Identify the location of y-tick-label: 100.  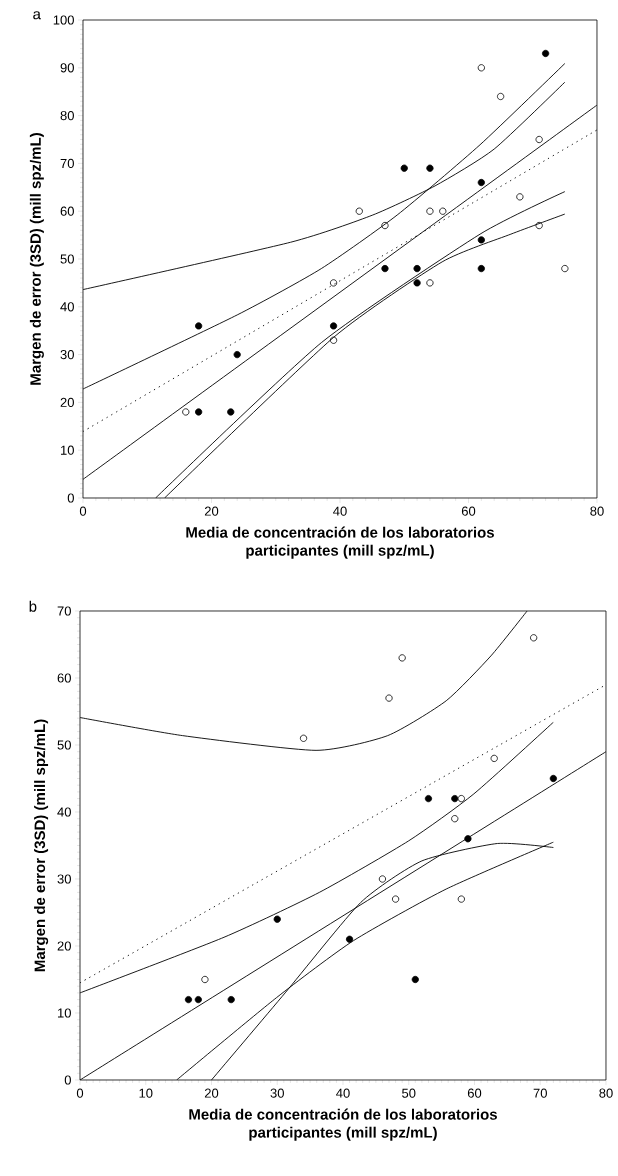
(63, 20).